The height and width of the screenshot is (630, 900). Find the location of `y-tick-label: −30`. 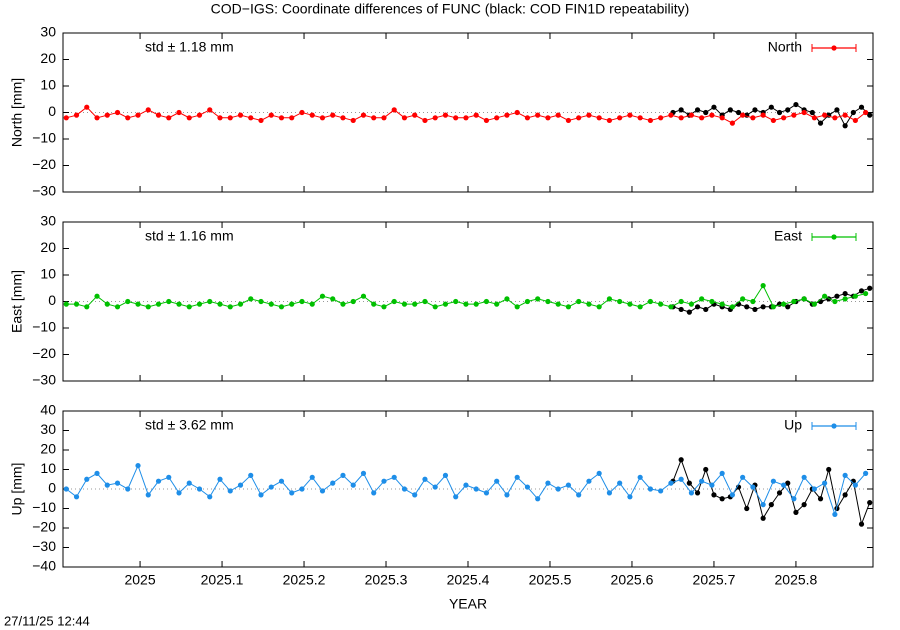

y-tick-label: −30 is located at coordinates (44, 546).